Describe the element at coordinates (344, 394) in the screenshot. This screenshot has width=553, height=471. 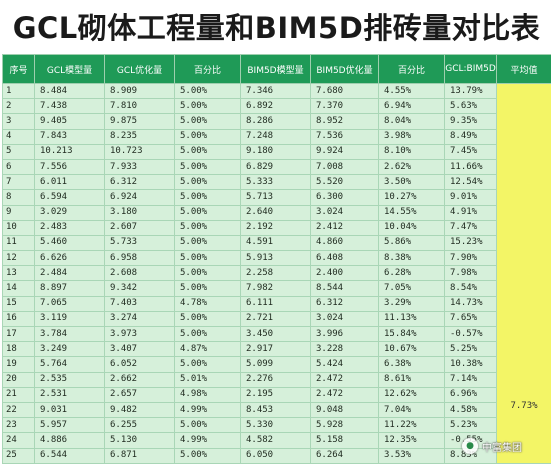
I see `cell-bim5d-optimized: 2.472` at that location.